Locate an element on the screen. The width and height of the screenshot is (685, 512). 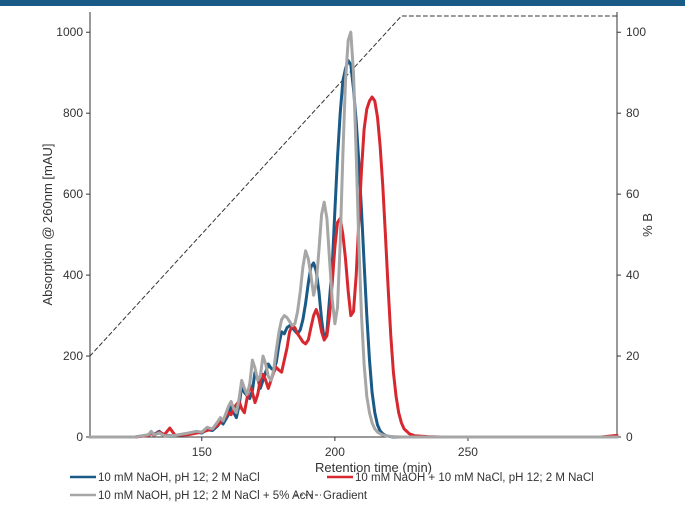
x-tick-label: 200 is located at coordinates (335, 452).